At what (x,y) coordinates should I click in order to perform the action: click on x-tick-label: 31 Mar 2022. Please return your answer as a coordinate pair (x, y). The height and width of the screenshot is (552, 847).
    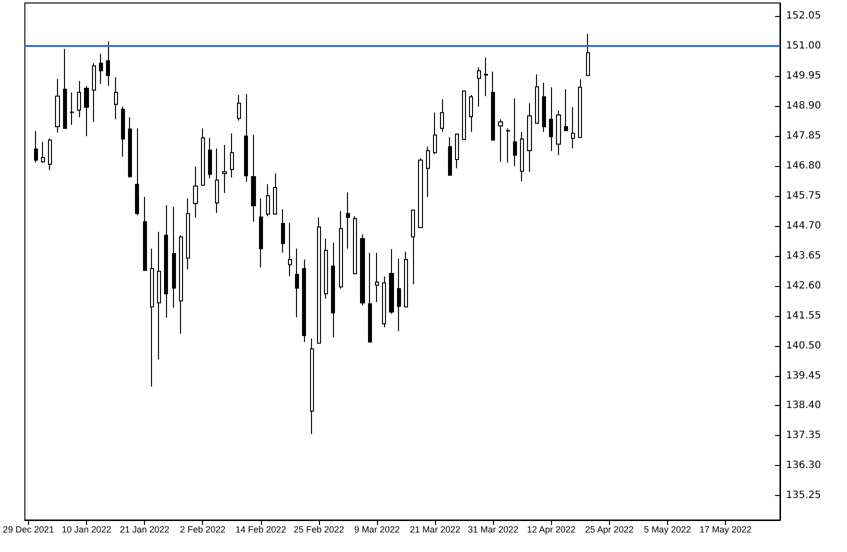
    Looking at the image, I should click on (493, 529).